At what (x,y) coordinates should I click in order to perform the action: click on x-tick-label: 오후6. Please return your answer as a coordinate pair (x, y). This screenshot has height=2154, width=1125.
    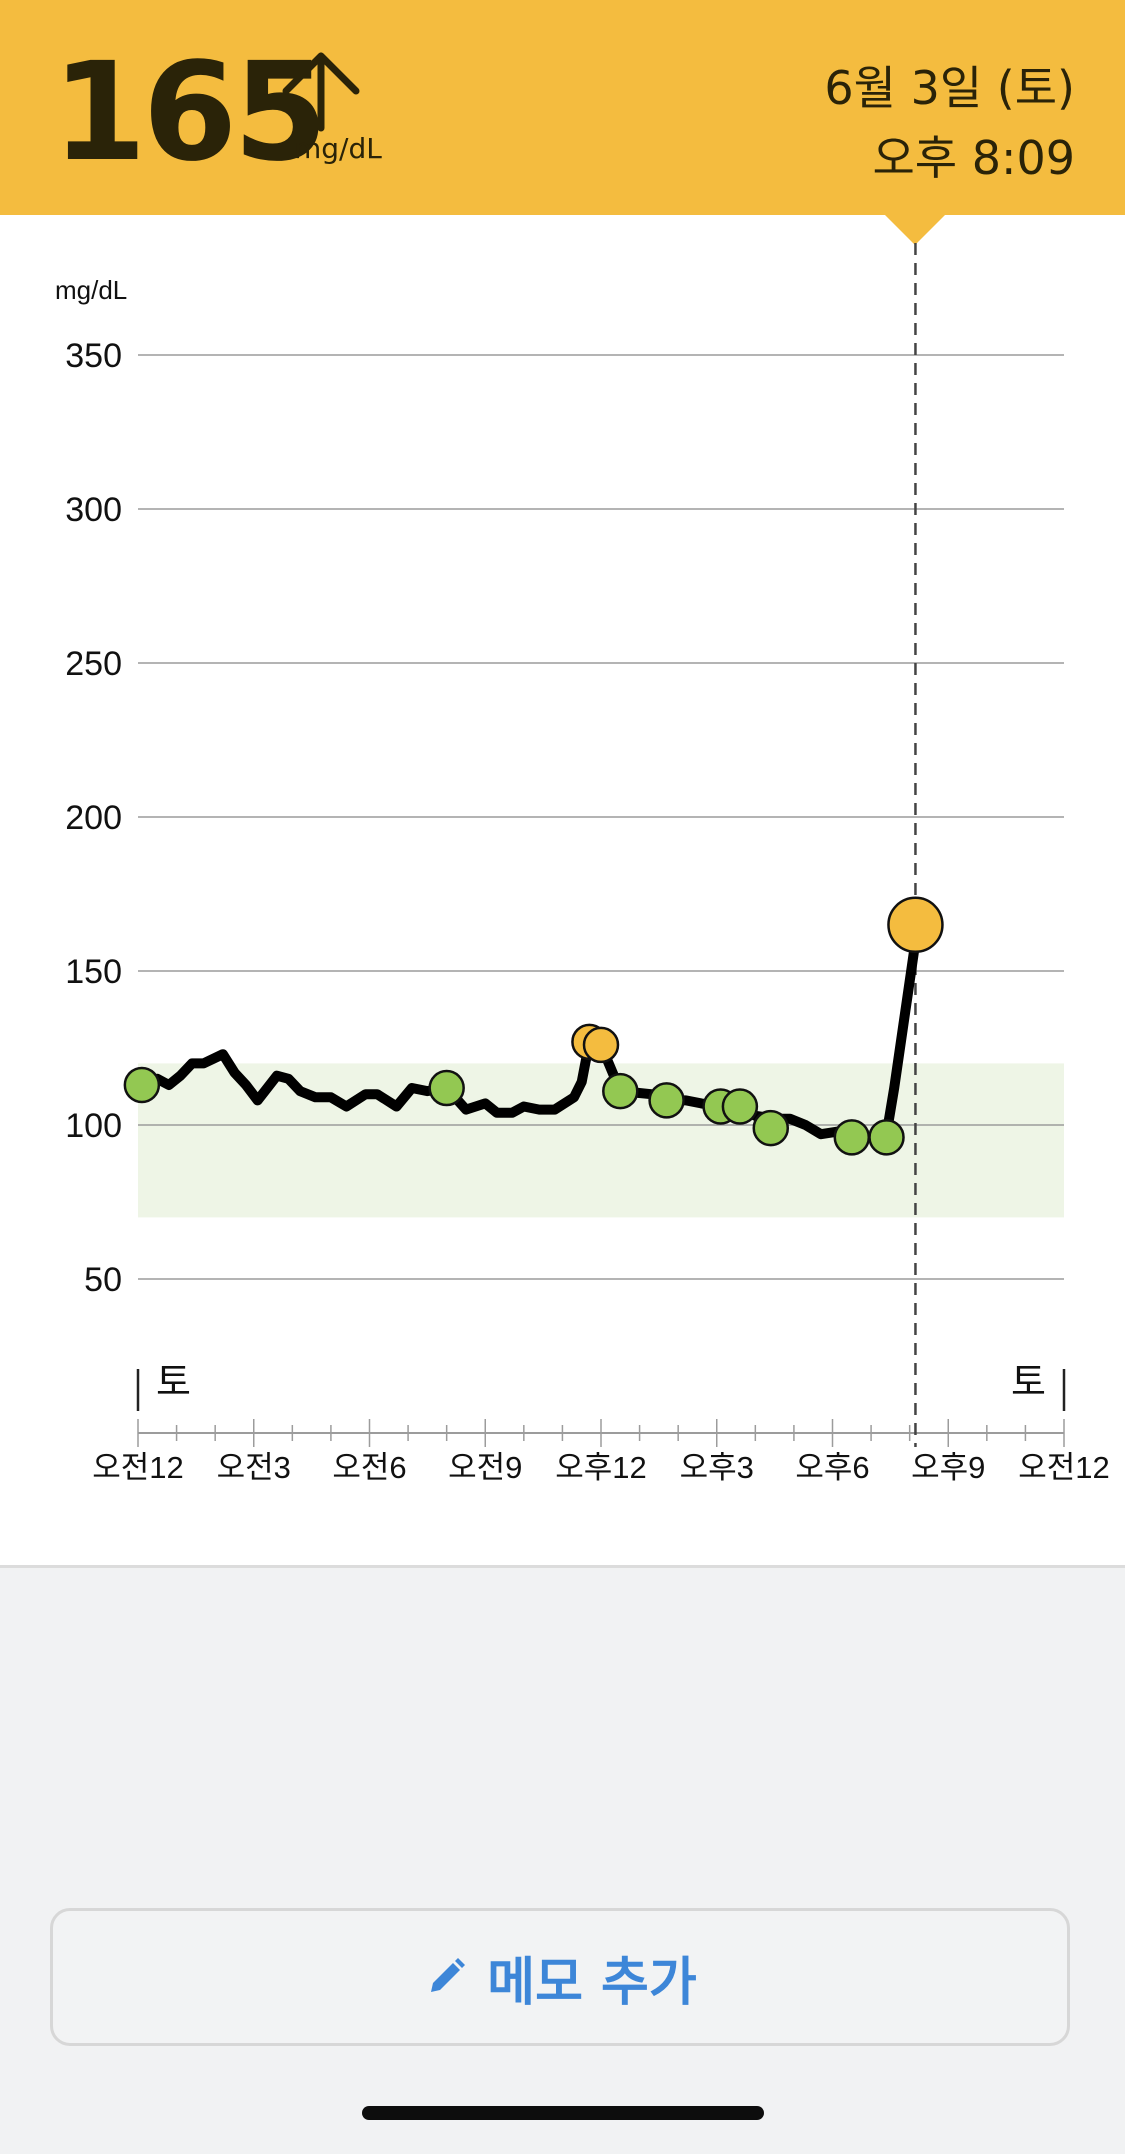
    Looking at the image, I should click on (832, 1467).